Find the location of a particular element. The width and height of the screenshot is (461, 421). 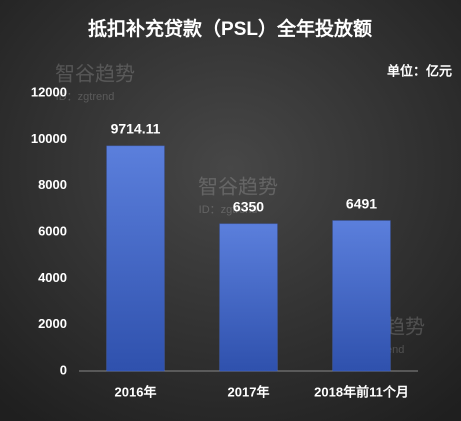

y-tick-label: 2000 is located at coordinates (52, 323).